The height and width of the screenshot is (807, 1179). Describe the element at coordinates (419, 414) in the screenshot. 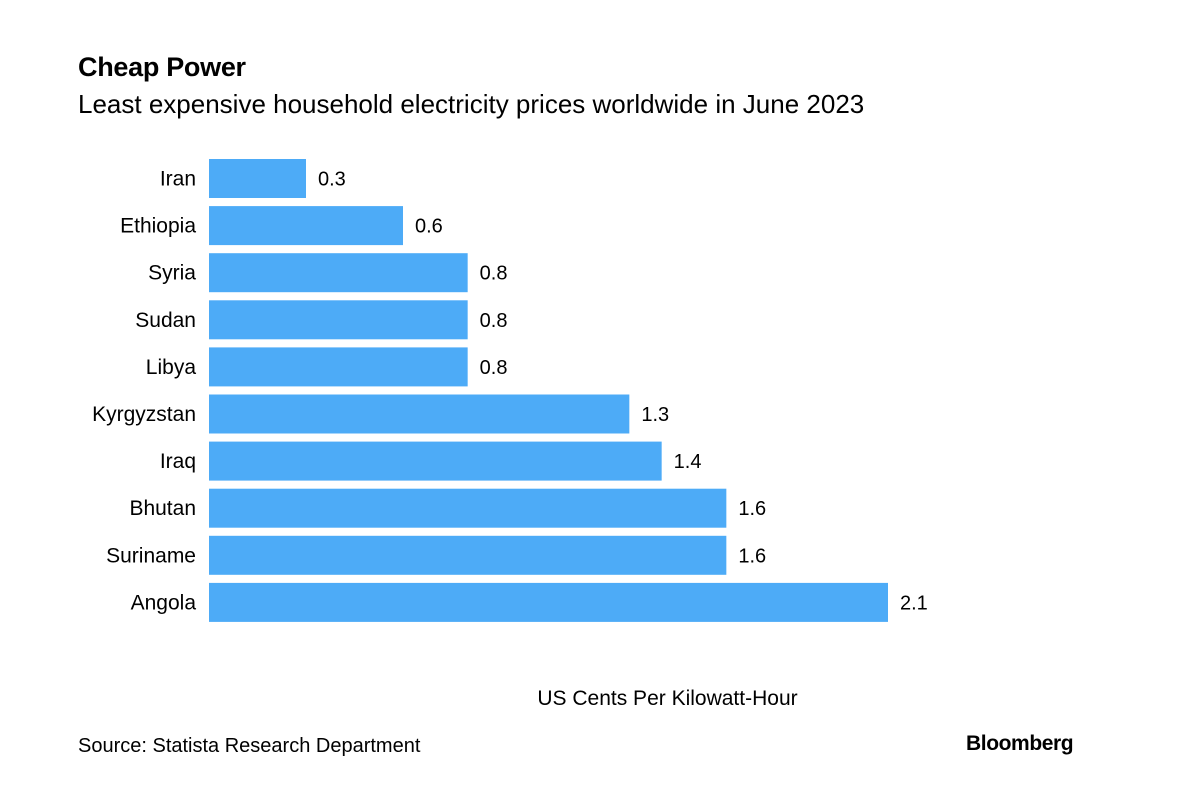

I see `bar-kyrgyzstan` at that location.